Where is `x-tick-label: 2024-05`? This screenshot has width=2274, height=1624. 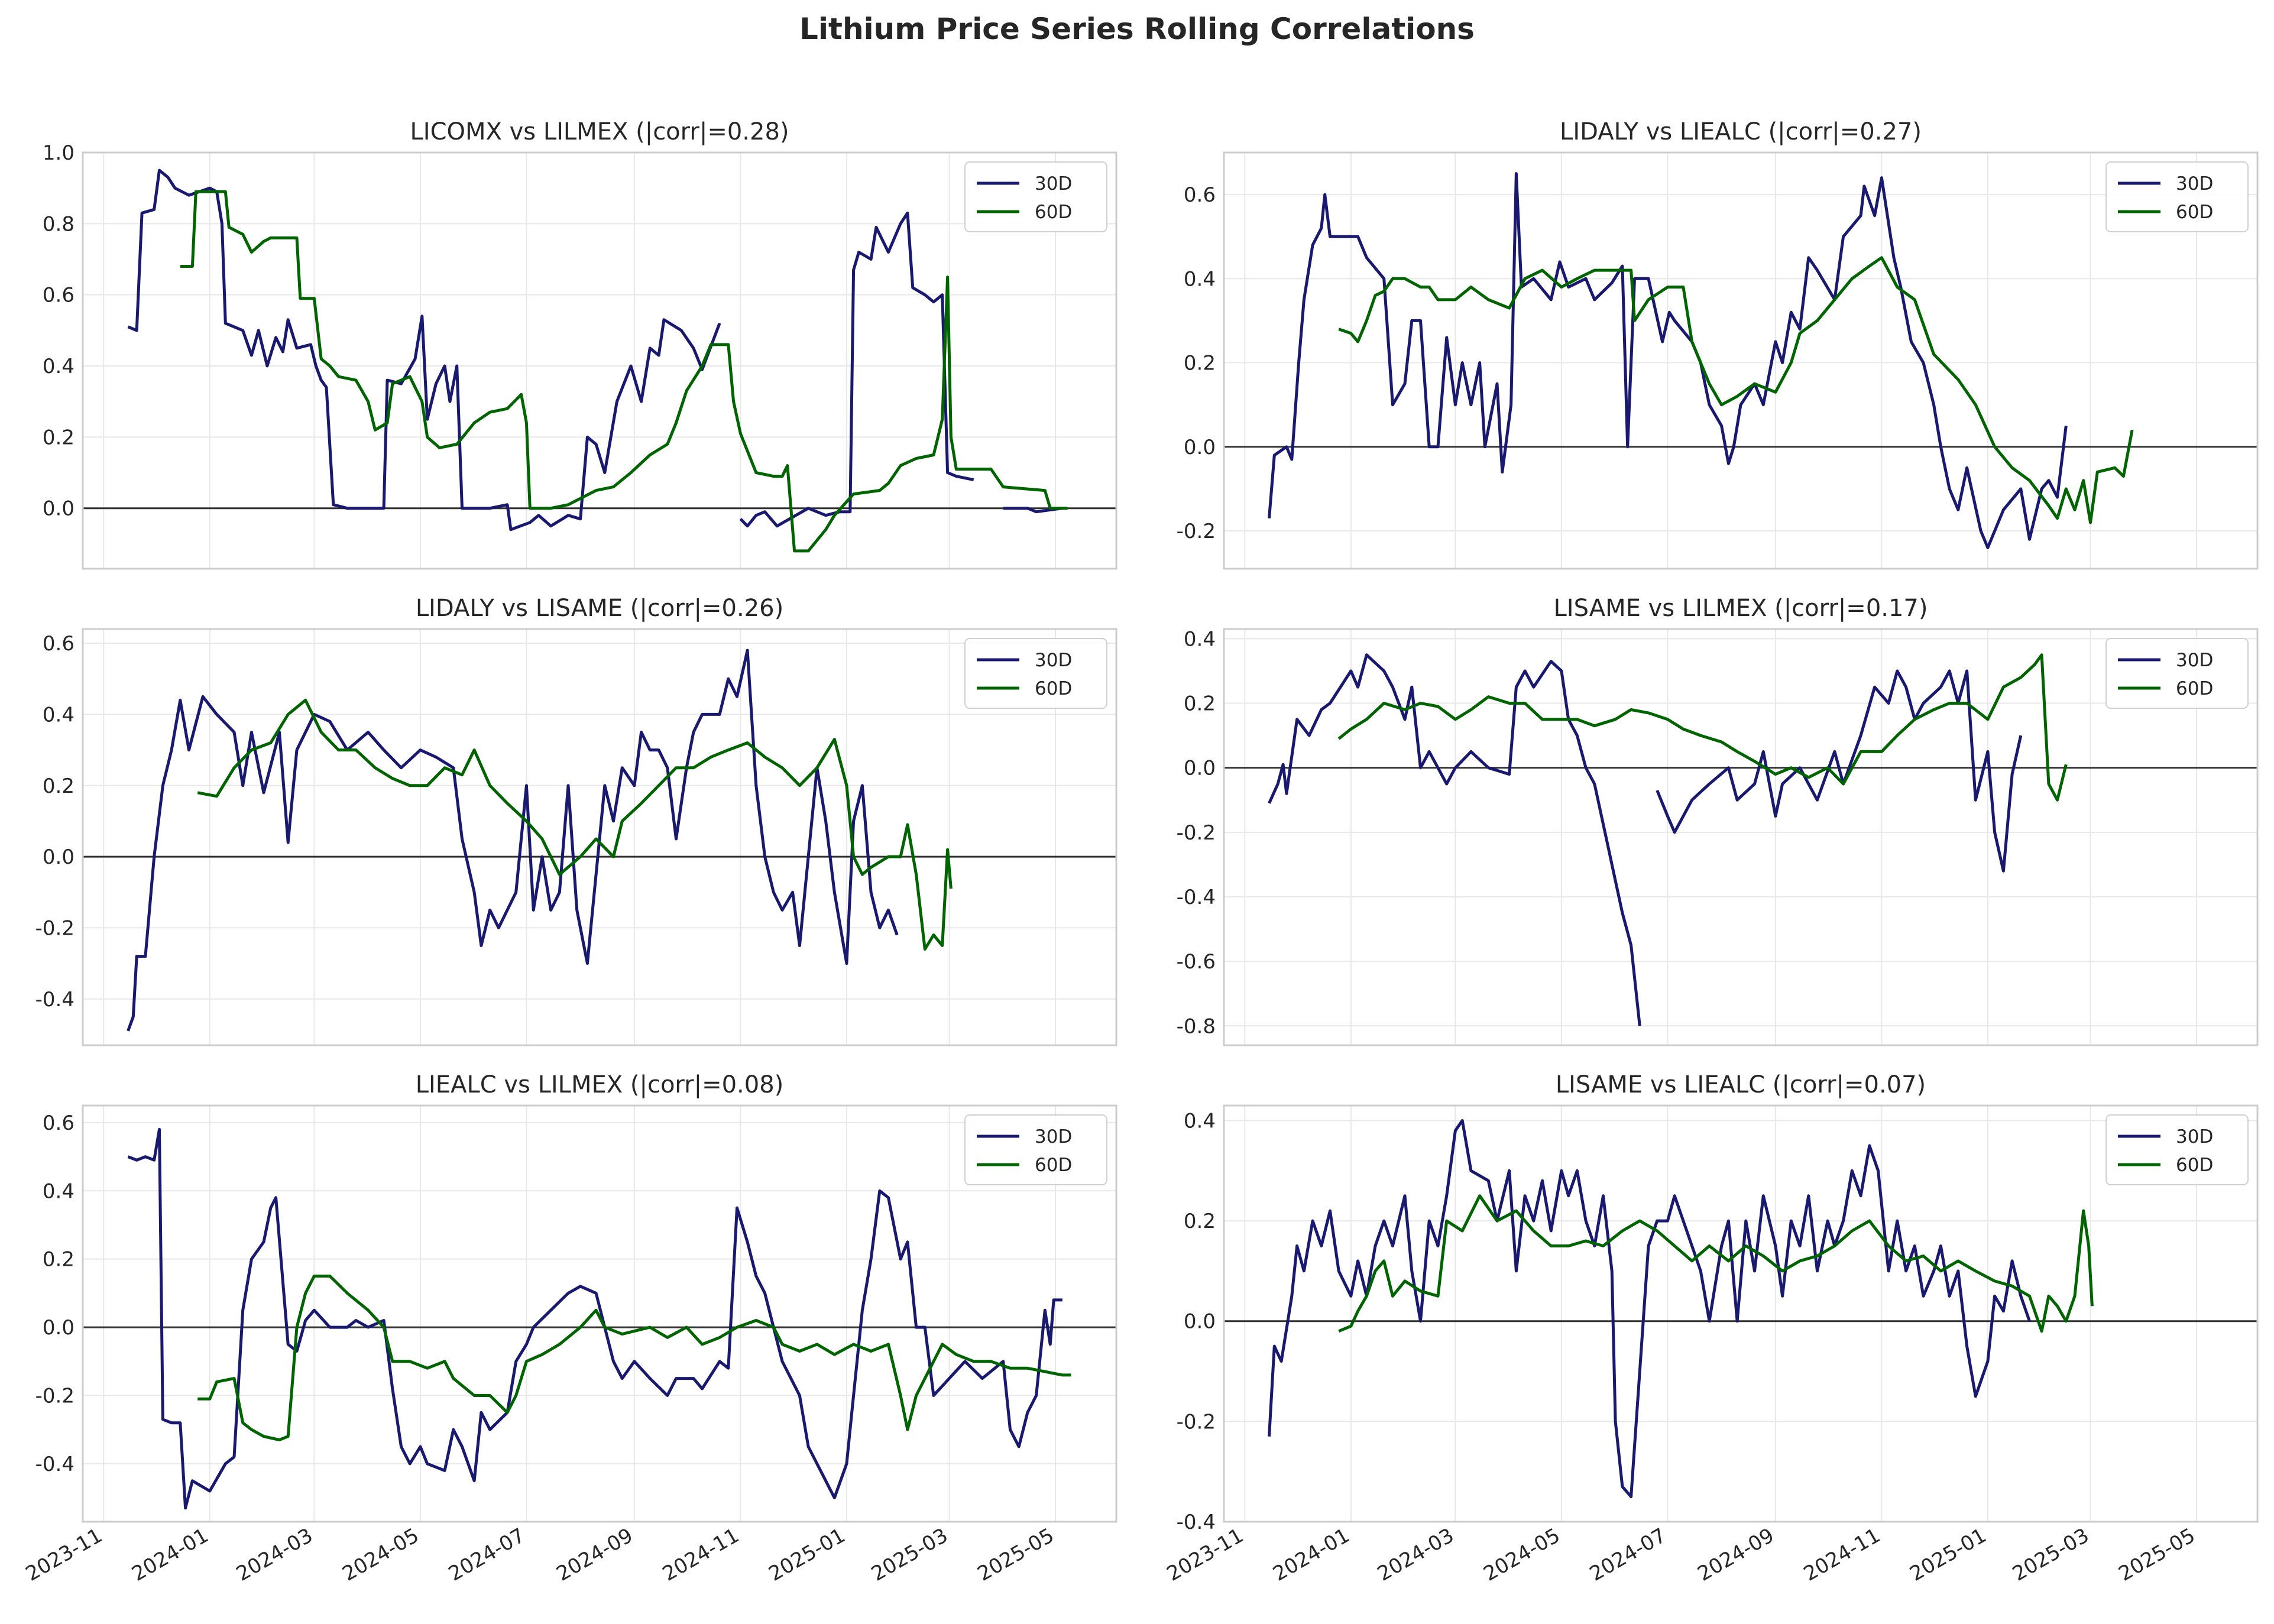
x-tick-label: 2024-05 is located at coordinates (1521, 1555).